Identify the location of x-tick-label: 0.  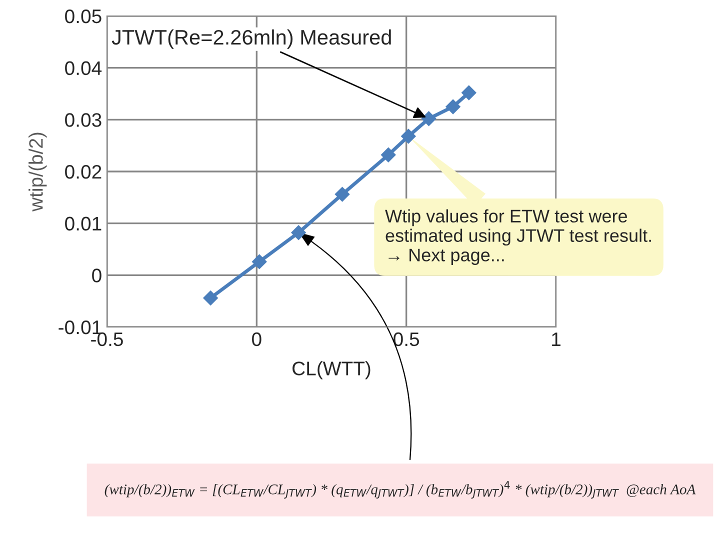
(257, 339).